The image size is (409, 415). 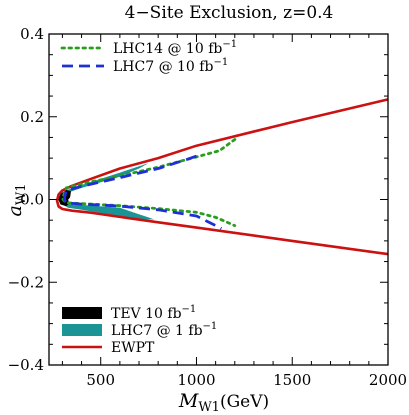 What do you see at coordinates (26, 365) in the screenshot?
I see `y-tick-label: −0.4` at bounding box center [26, 365].